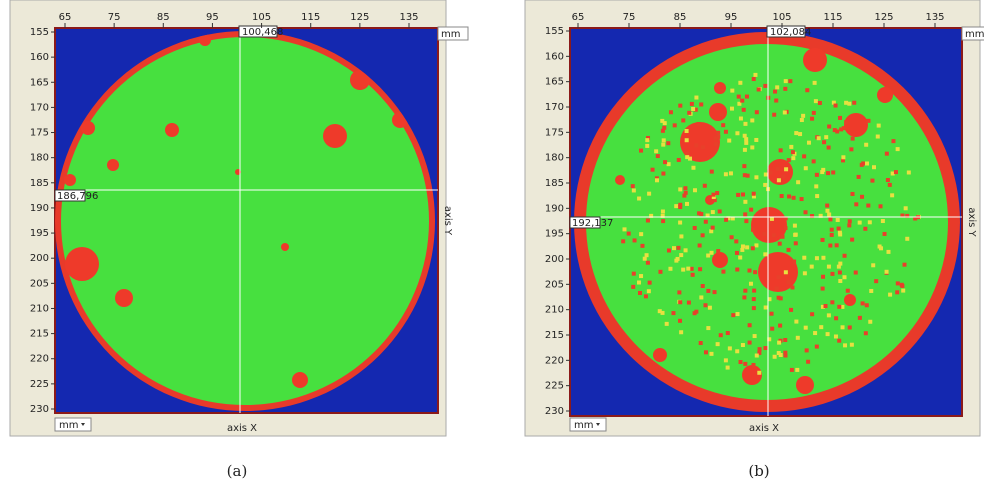  Describe the element at coordinates (554, 360) in the screenshot. I see `y-tick-label: 220` at that location.